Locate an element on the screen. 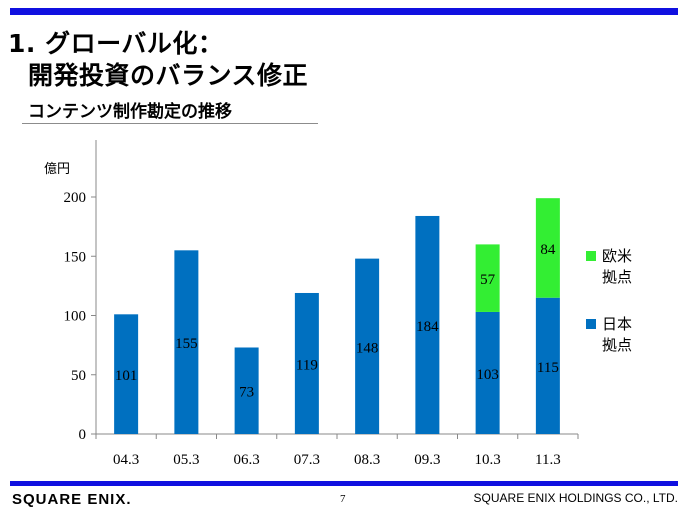 The height and width of the screenshot is (517, 690). page-title-line1: 1. グローバル化： is located at coordinates (116, 43).